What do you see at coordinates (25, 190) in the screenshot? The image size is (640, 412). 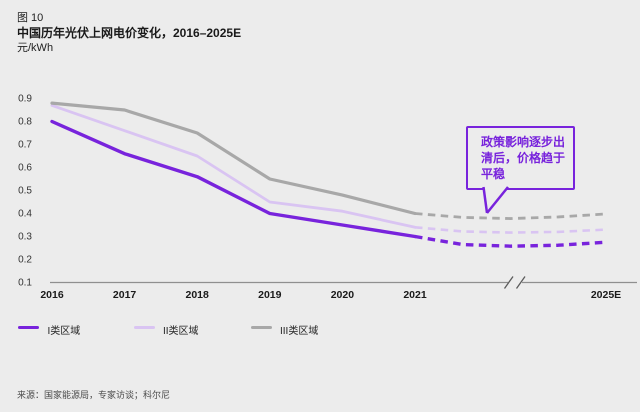 I see `y-tick-label: 0.5` at bounding box center [25, 190].